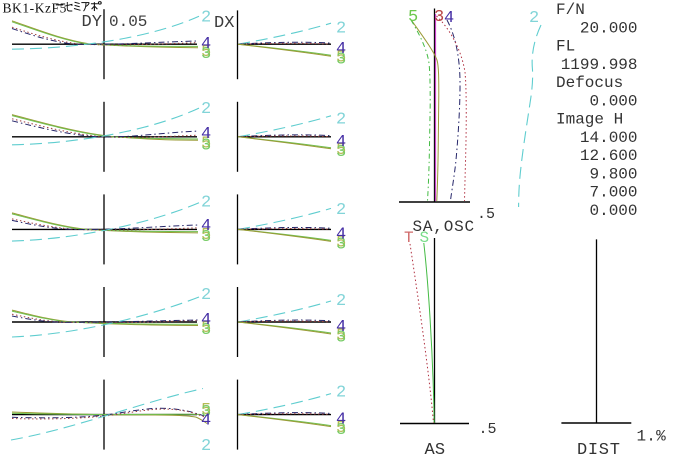  I want to click on svg-text: 1.%, so click(652, 437).